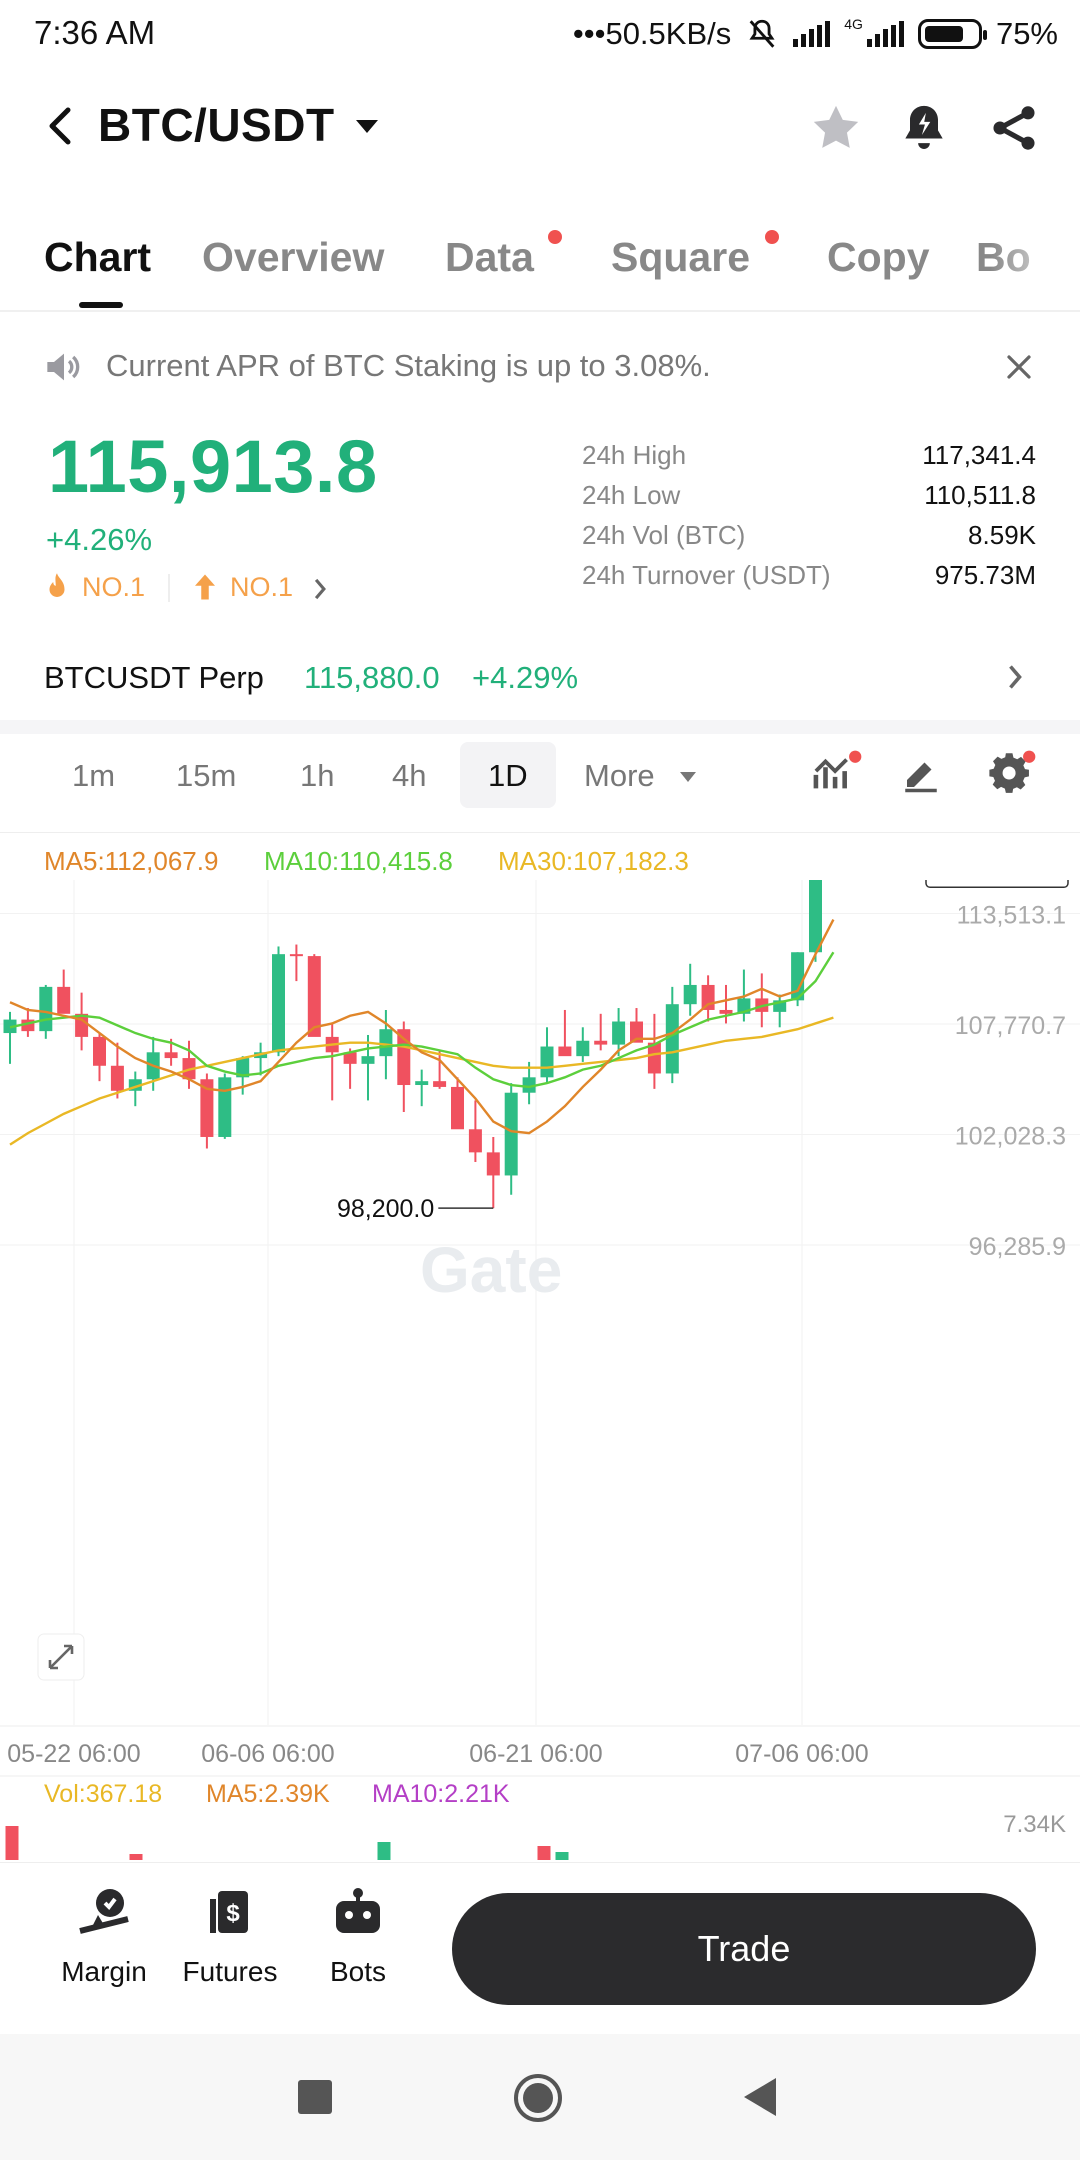  I want to click on nav-margin: Margin, so click(104, 1935).